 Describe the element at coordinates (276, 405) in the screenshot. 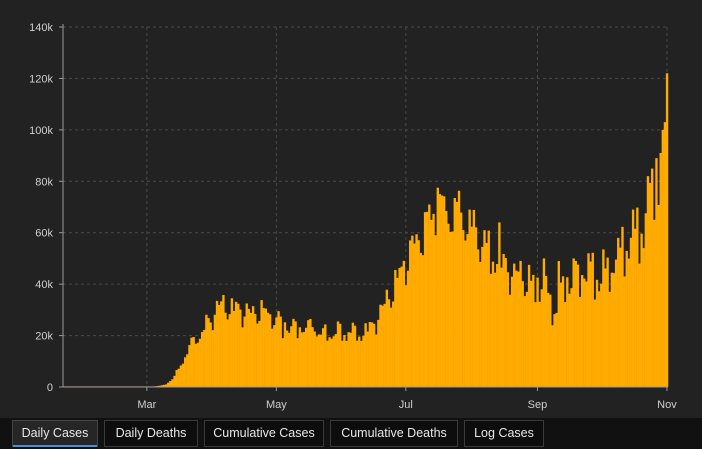

I see `x-tick-label: May` at that location.